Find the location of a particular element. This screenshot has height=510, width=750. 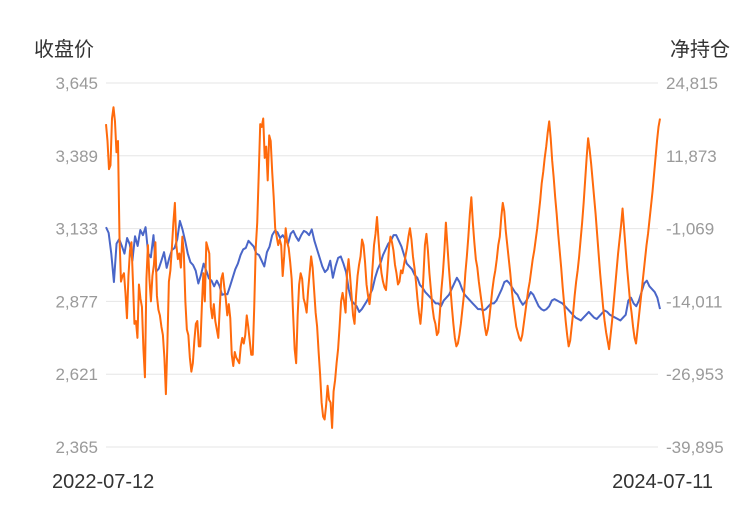

left-tick-label: 2,877 is located at coordinates (76, 301).